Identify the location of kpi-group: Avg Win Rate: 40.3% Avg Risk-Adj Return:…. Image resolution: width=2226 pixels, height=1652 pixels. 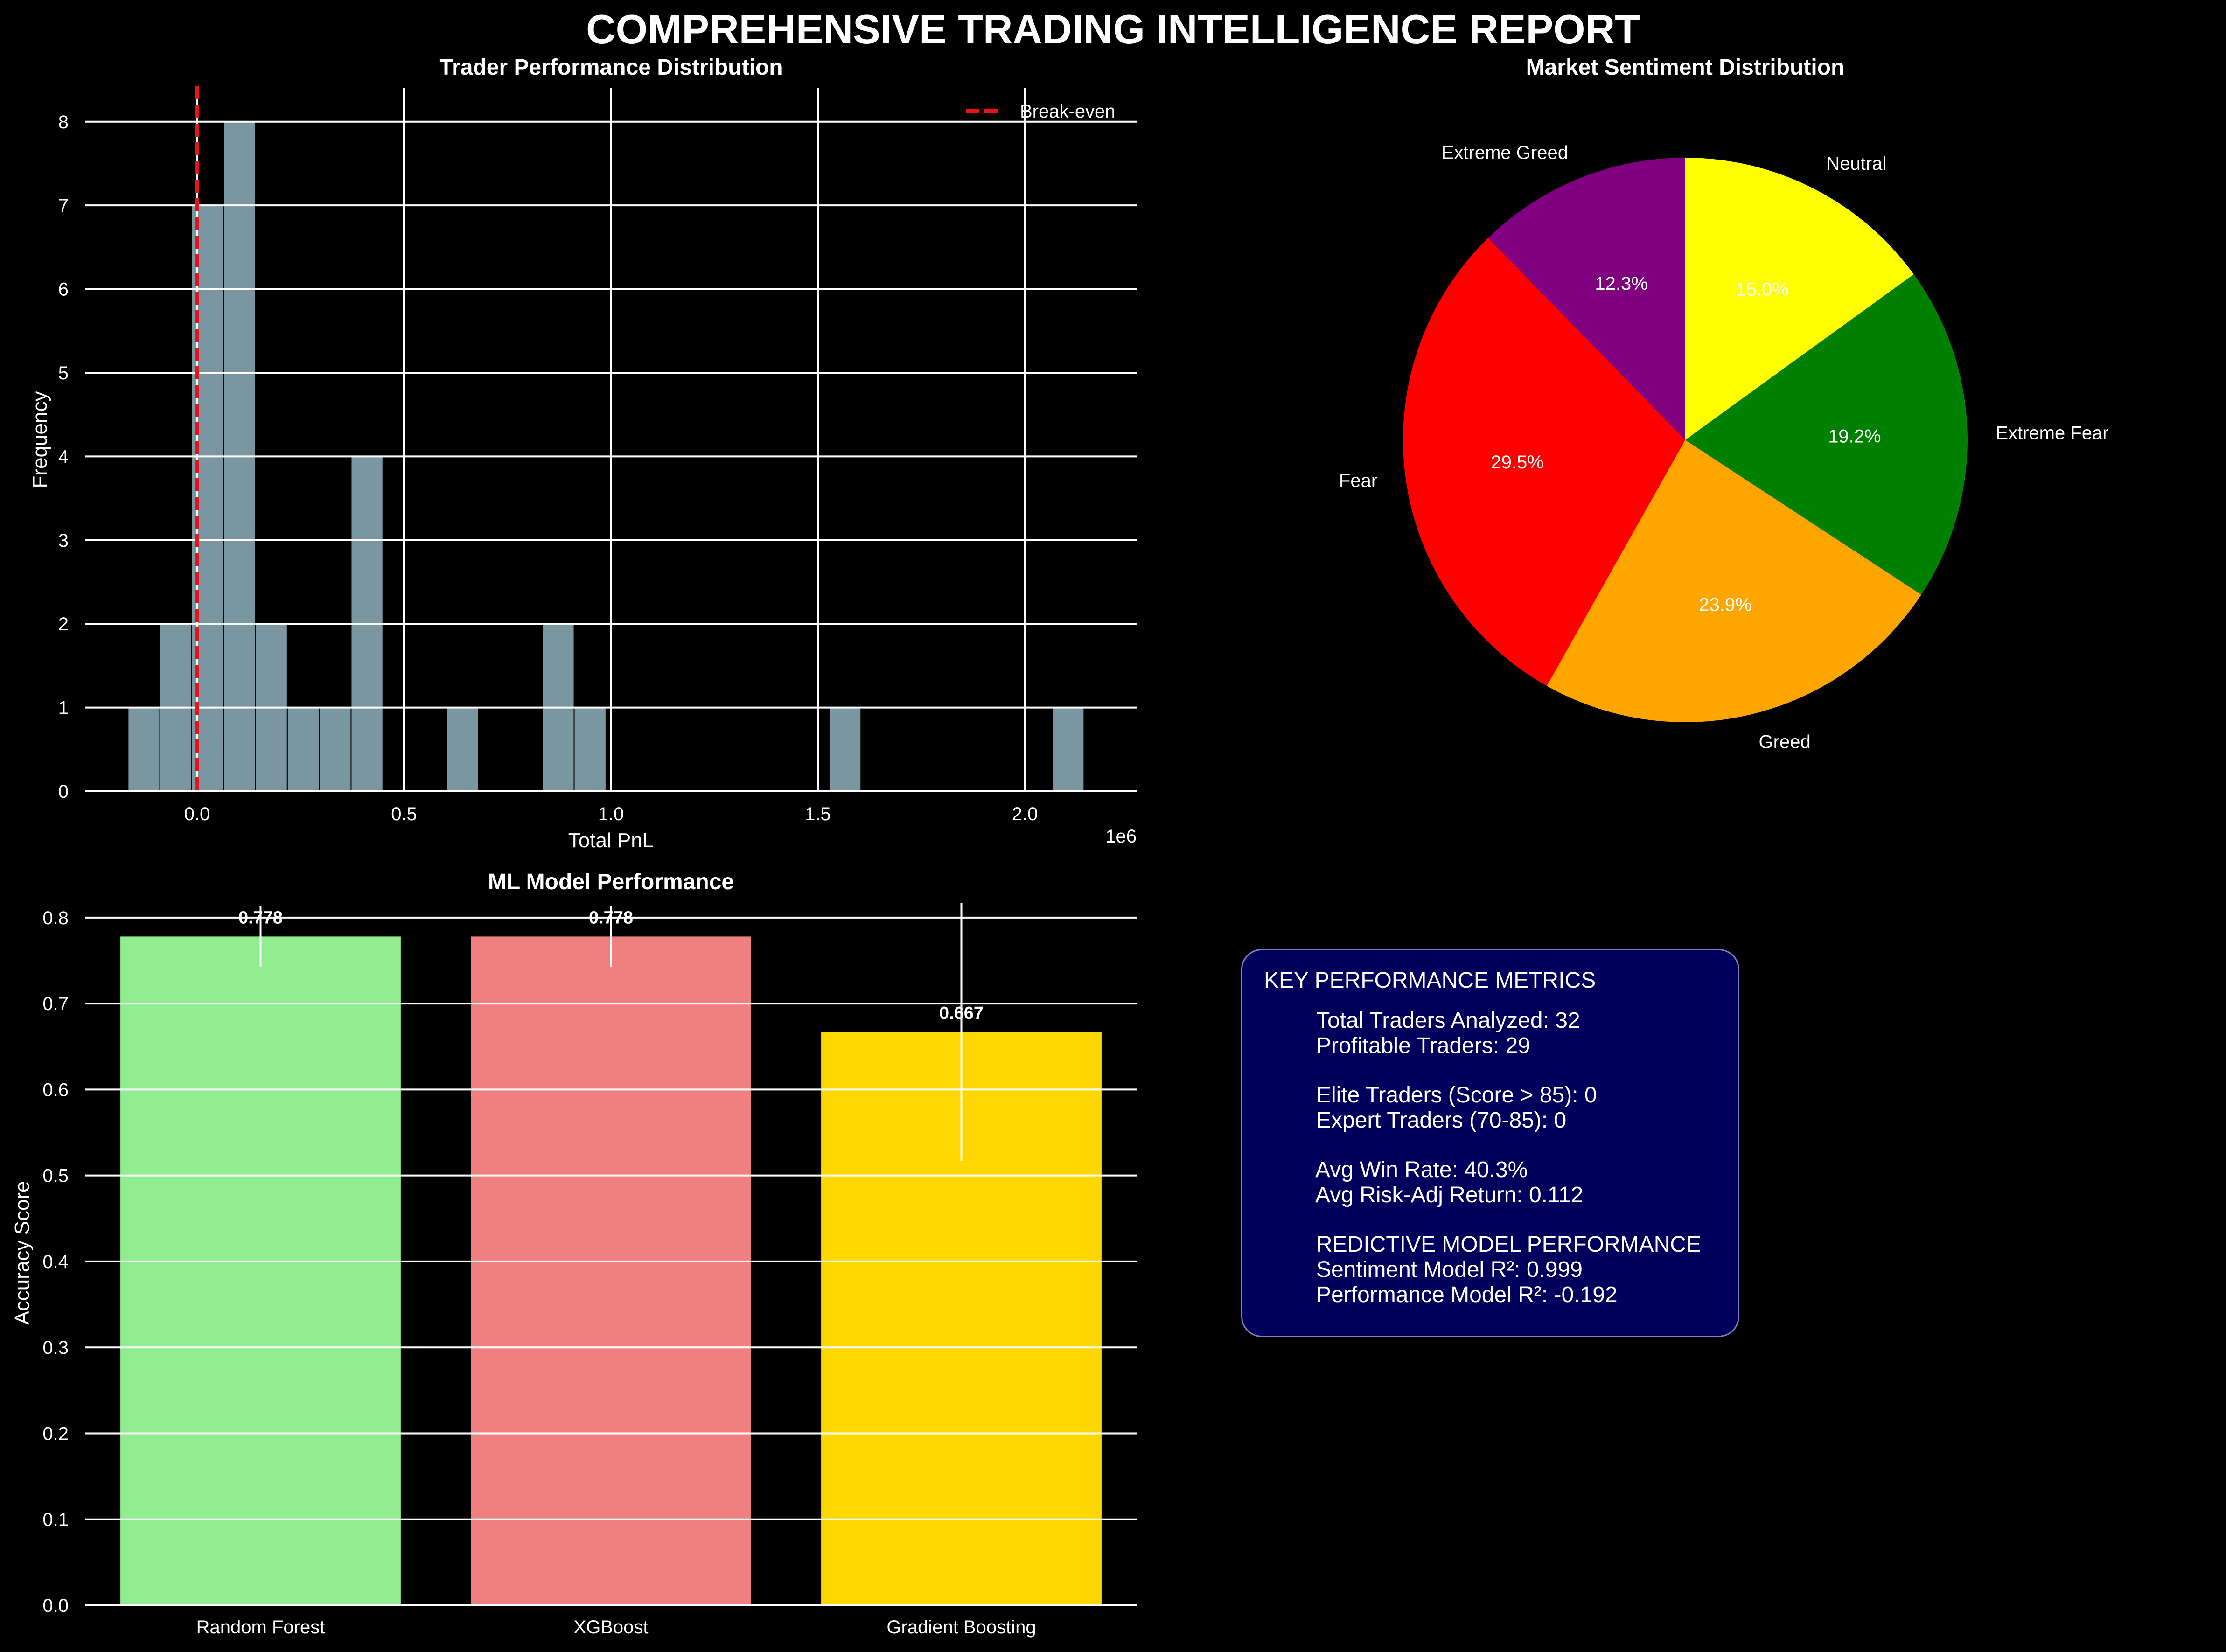
(1501, 1183).